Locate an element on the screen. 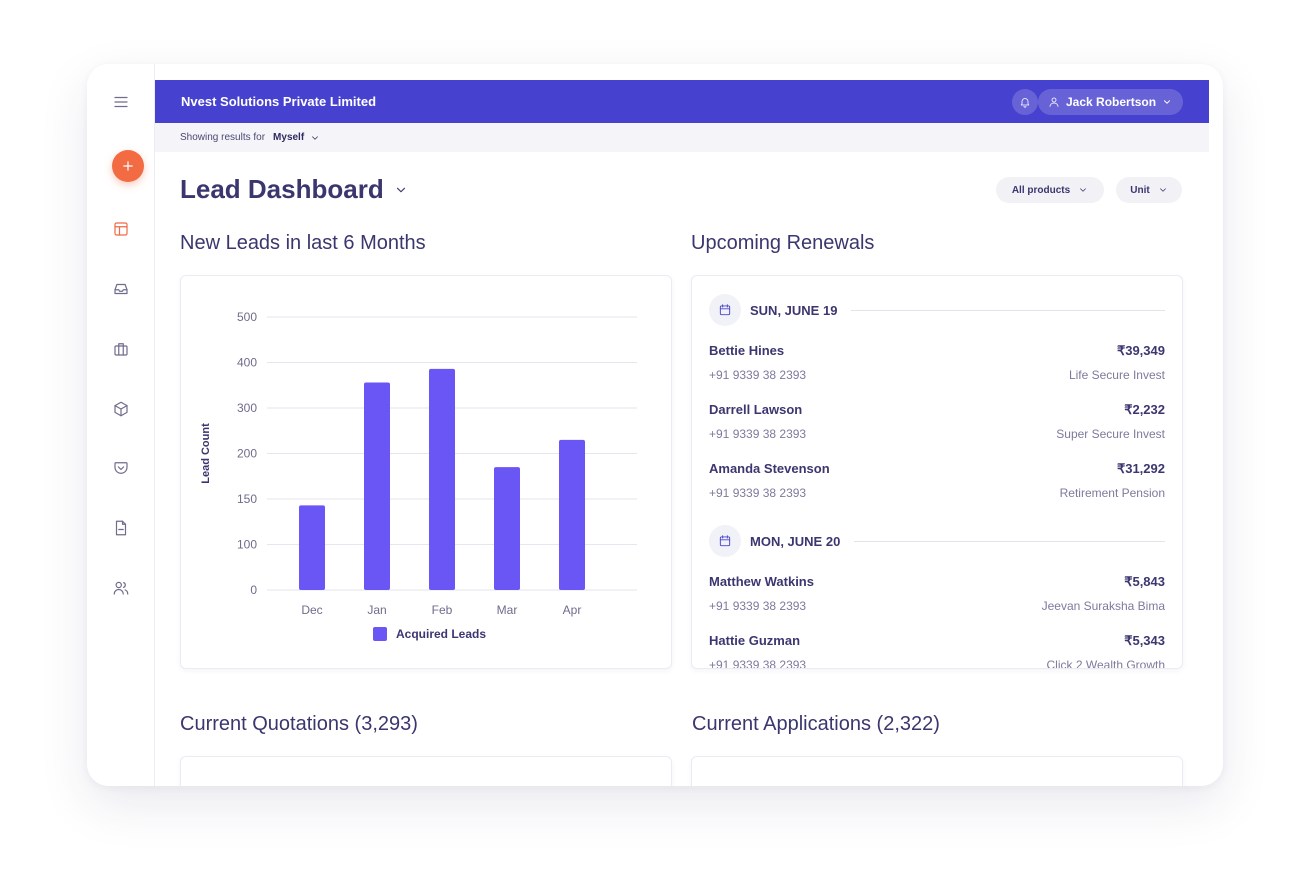 The height and width of the screenshot is (896, 1310). quotations-title: Current Quotations (3,293) is located at coordinates (299, 724).